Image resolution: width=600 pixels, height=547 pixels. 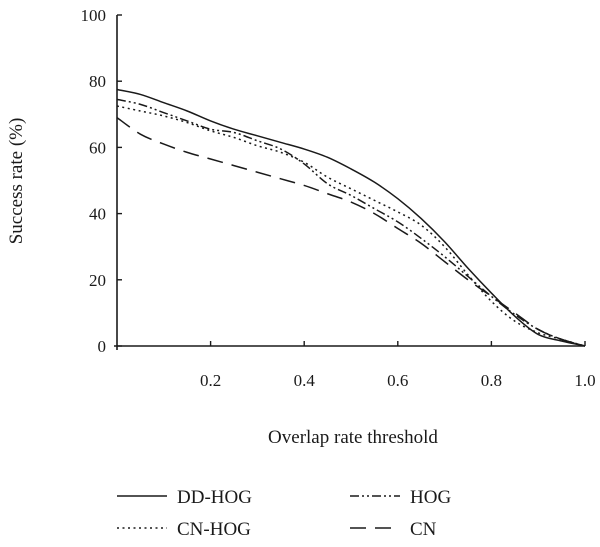 I want to click on x-tick-label: 0.8, so click(x=491, y=380).